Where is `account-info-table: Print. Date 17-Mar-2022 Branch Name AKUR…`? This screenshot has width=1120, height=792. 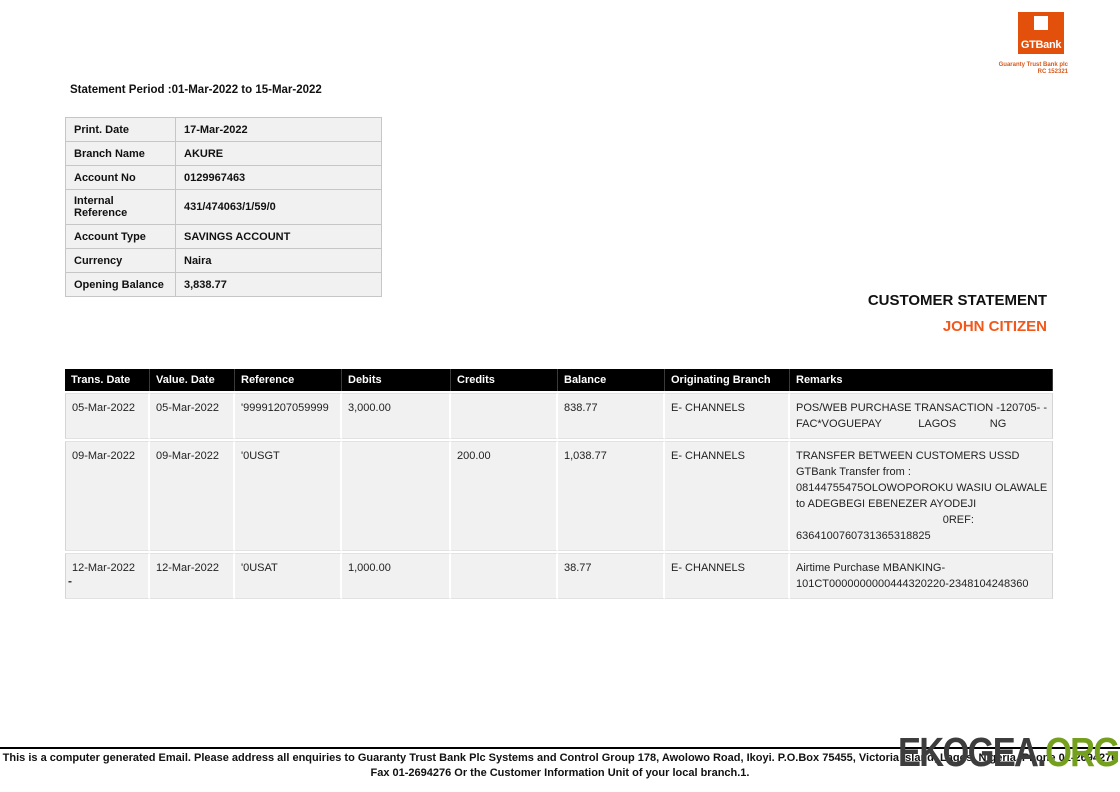
account-info-table: Print. Date 17-Mar-2022 Branch Name AKUR… is located at coordinates (223, 207).